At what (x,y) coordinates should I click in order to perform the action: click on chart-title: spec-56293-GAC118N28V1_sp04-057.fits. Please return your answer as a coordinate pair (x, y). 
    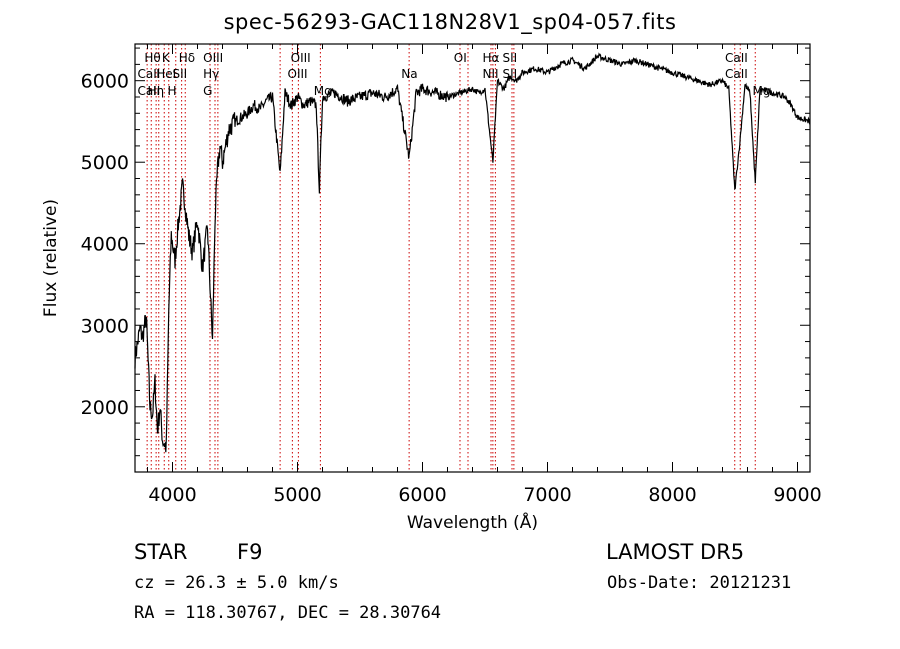
    Looking at the image, I should click on (450, 22).